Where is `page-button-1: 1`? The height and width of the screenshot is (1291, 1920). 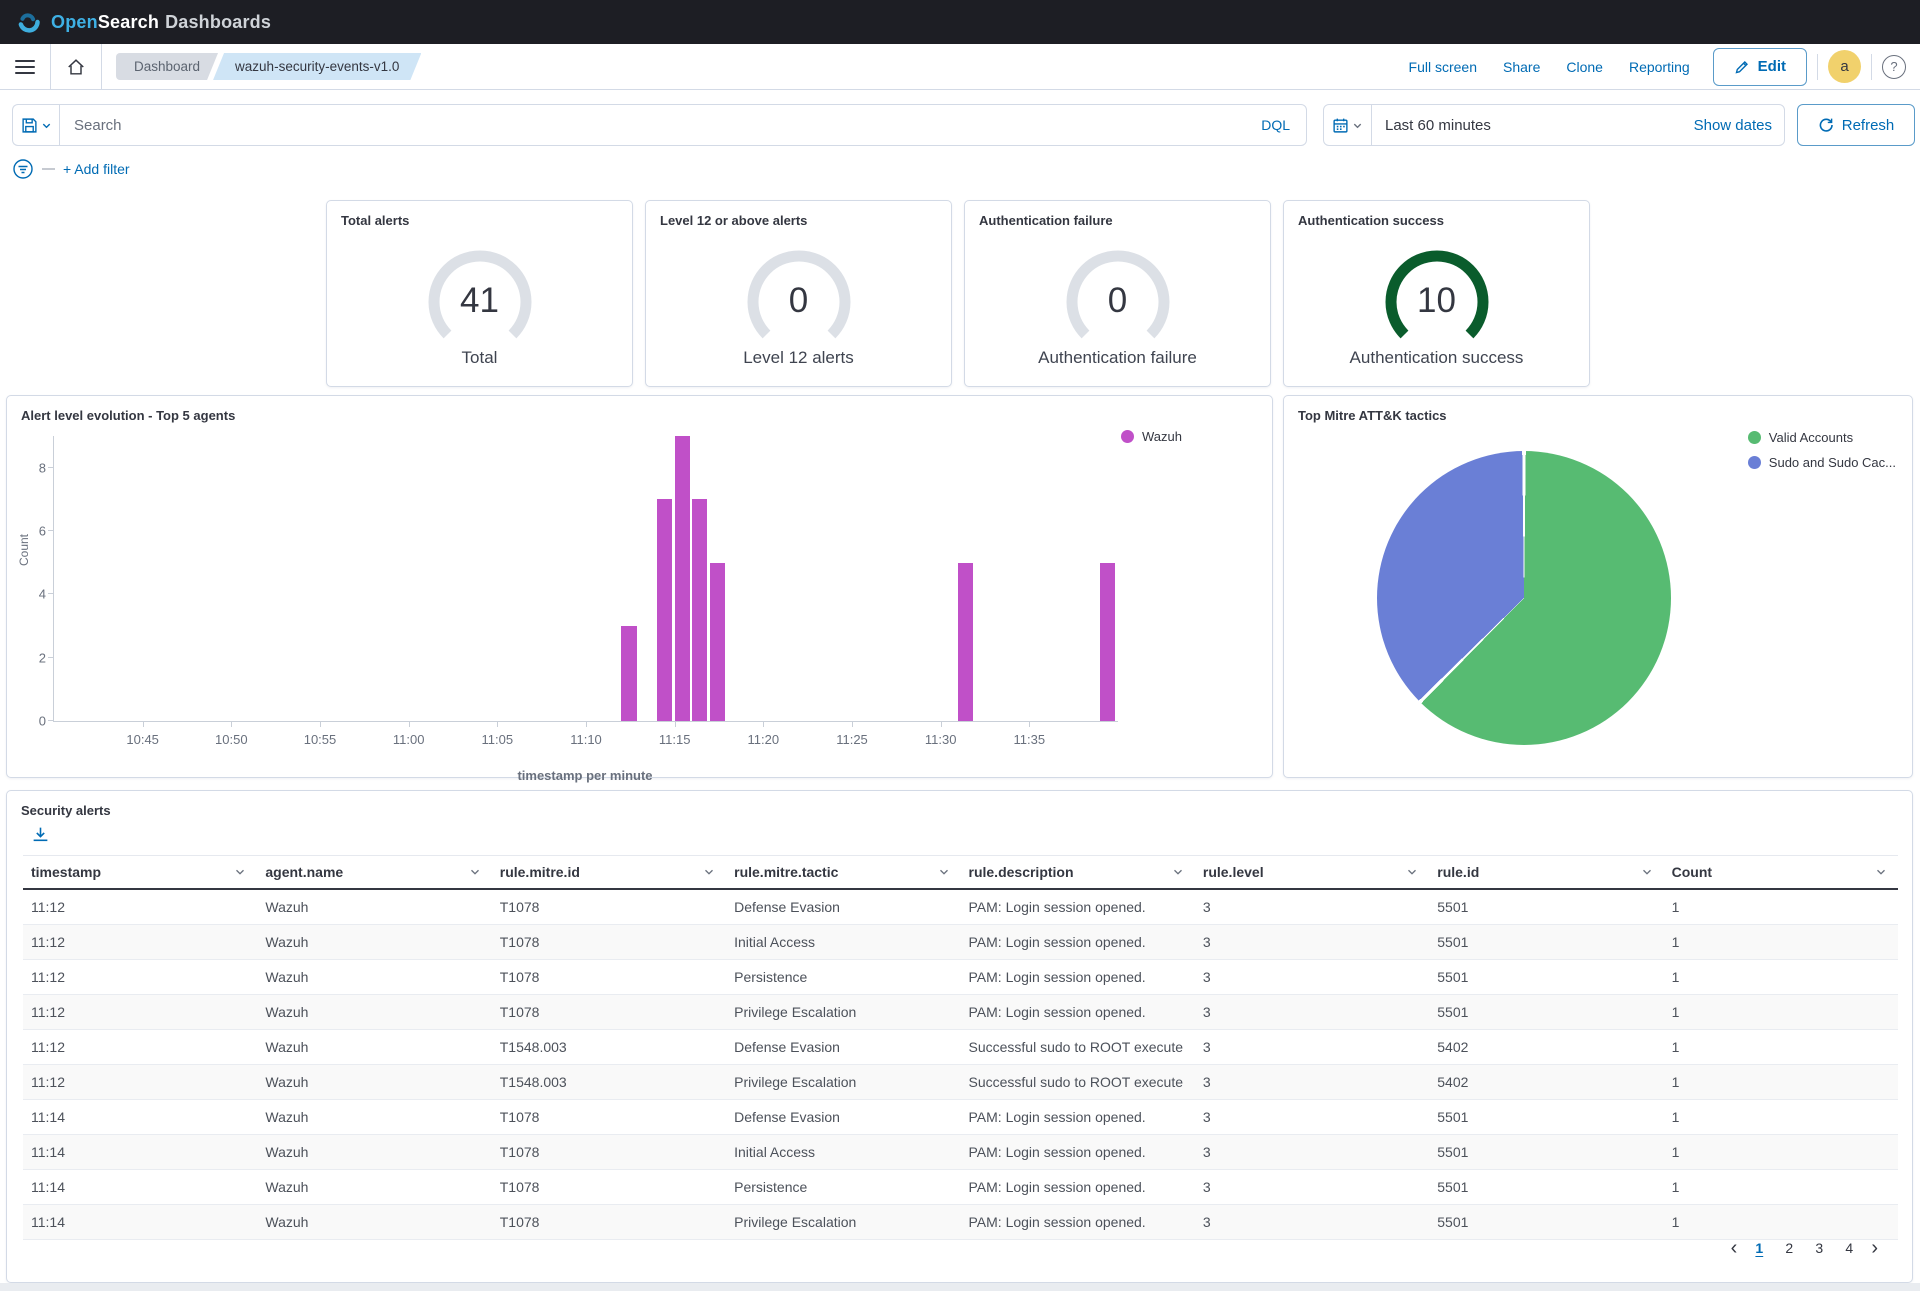 page-button-1: 1 is located at coordinates (1759, 1248).